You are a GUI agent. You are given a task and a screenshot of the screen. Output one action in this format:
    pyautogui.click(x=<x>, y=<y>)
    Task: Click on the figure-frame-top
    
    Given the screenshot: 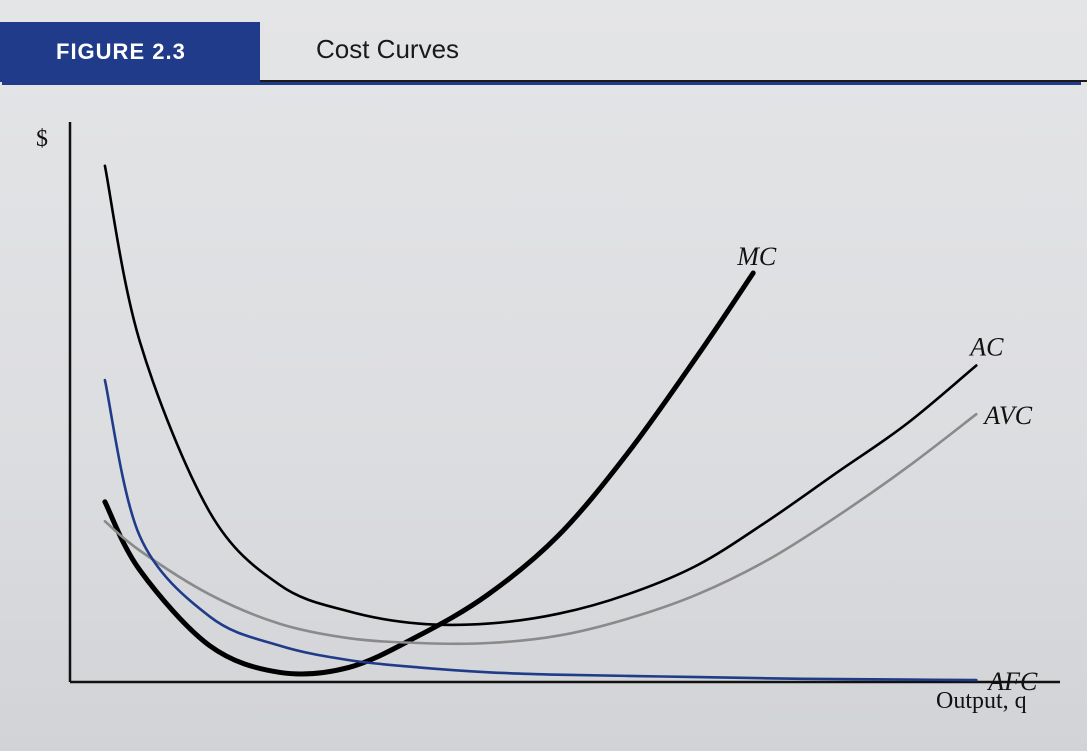 What is the action you would take?
    pyautogui.click(x=541, y=83)
    